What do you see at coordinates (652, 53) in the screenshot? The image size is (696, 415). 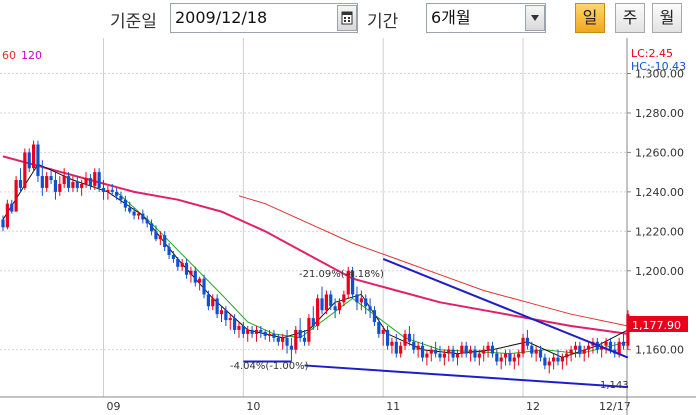 I see `lc-indicator: LC:2.45` at bounding box center [652, 53].